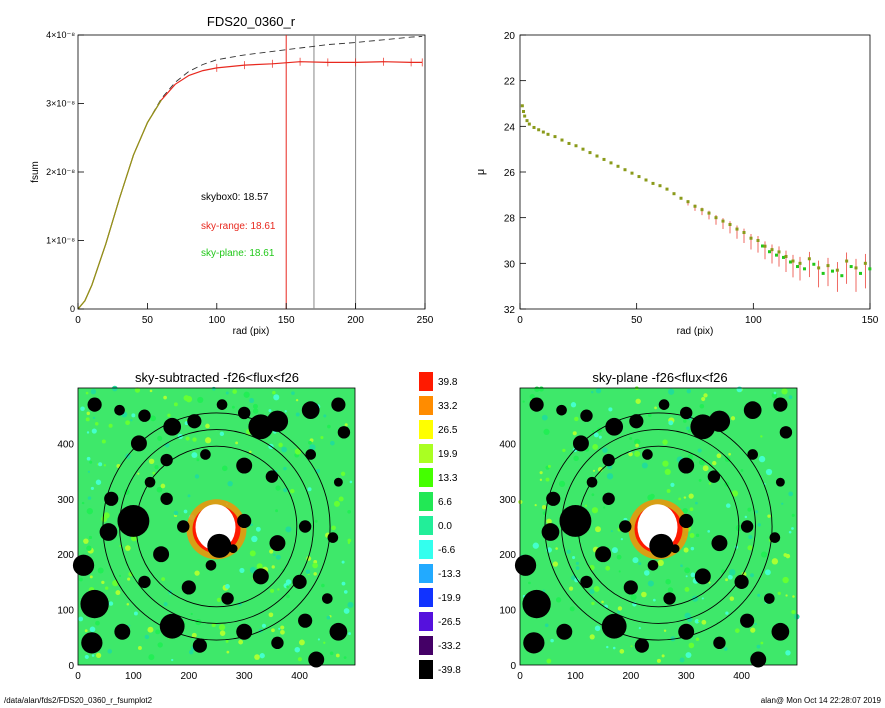 The image size is (885, 708). What do you see at coordinates (510, 264) in the screenshot?
I see `p2-ytick-label: 30` at bounding box center [510, 264].